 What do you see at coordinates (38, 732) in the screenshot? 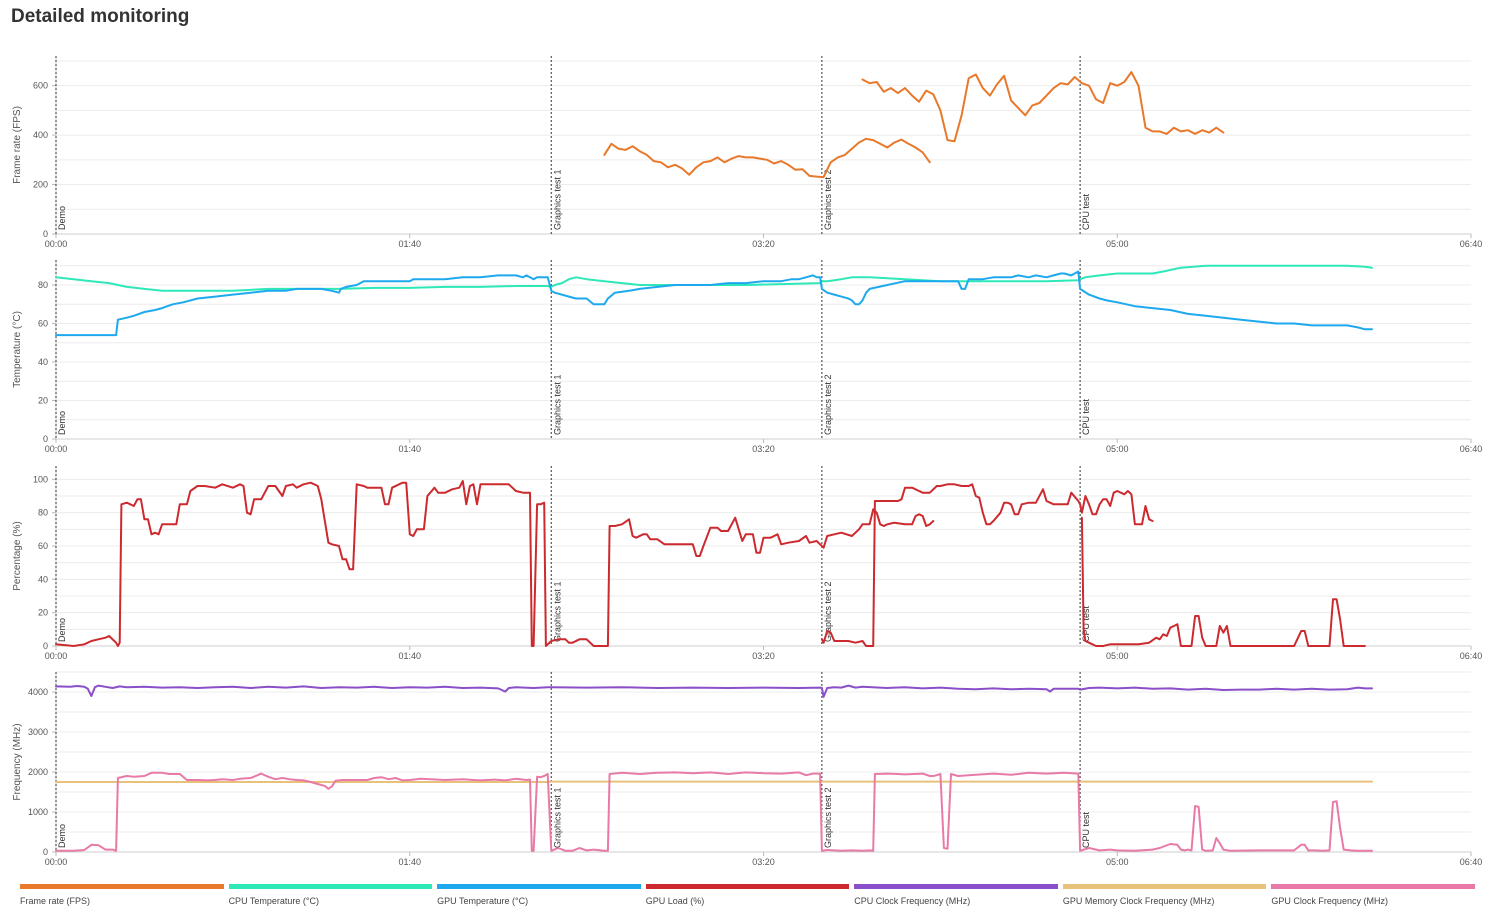
I see `y-tick-label: 3000` at bounding box center [38, 732].